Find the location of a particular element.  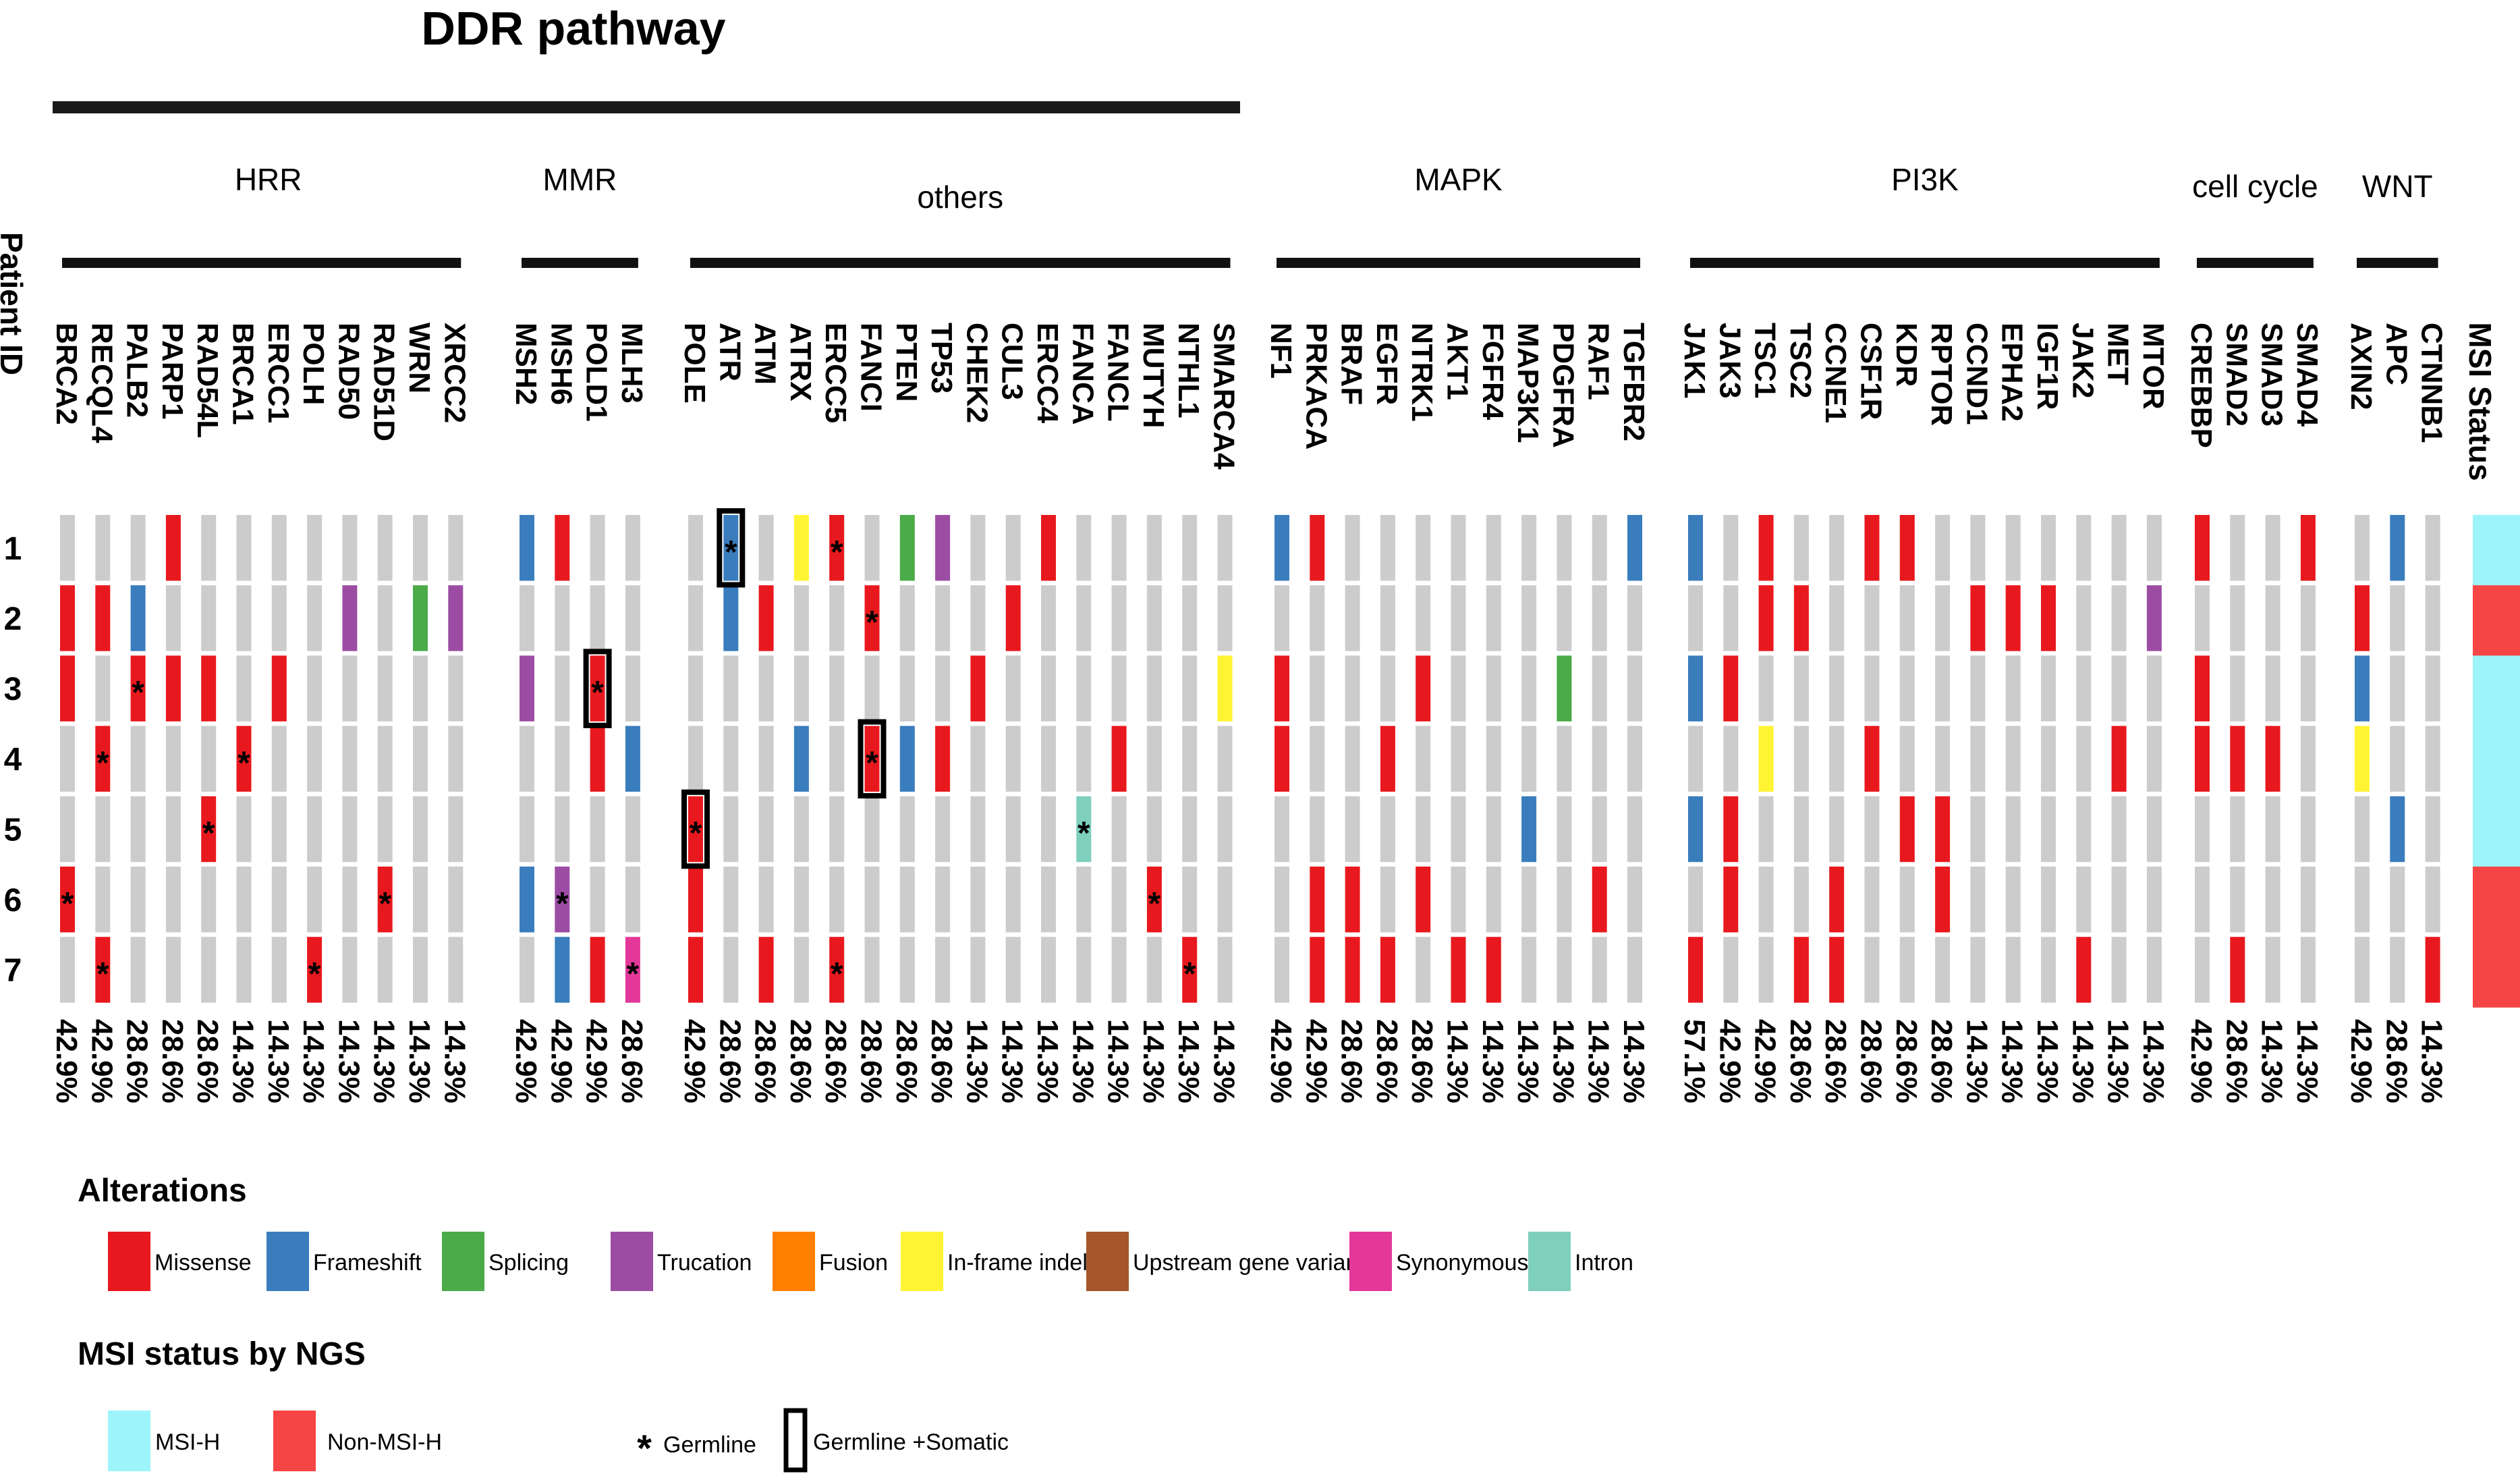

cell-parp1-p5 is located at coordinates (173, 830).